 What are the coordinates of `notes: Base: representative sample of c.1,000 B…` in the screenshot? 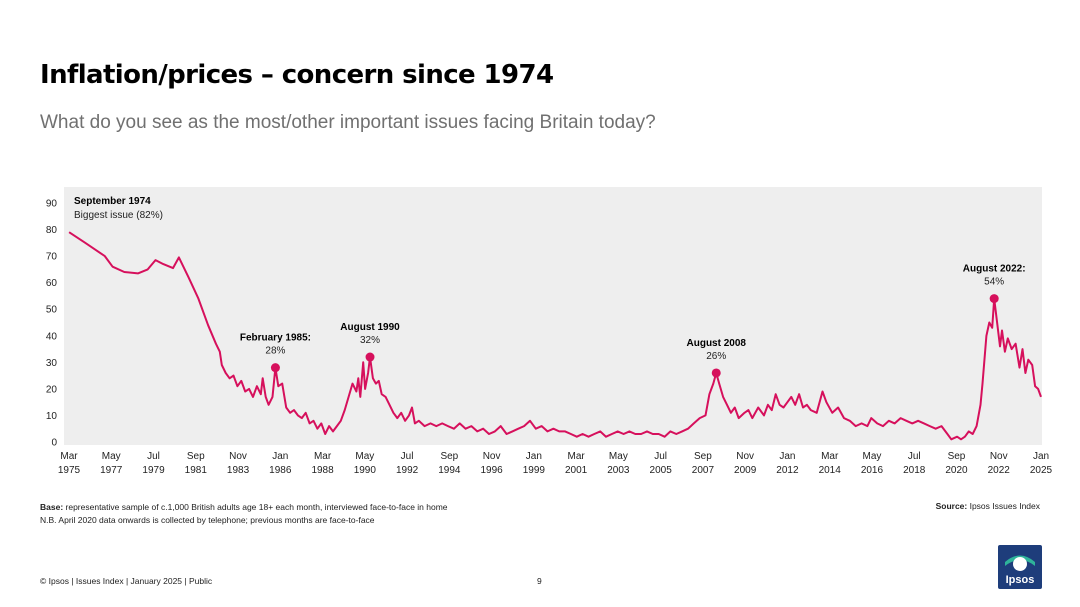 It's located at (244, 514).